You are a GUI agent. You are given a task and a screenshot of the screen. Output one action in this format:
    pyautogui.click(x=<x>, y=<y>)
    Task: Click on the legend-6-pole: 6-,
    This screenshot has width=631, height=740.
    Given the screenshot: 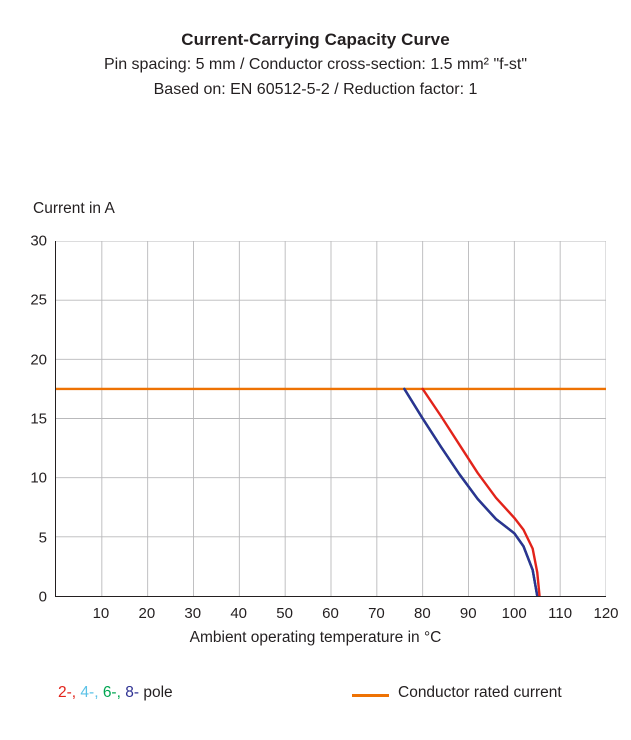 What is the action you would take?
    pyautogui.click(x=114, y=692)
    